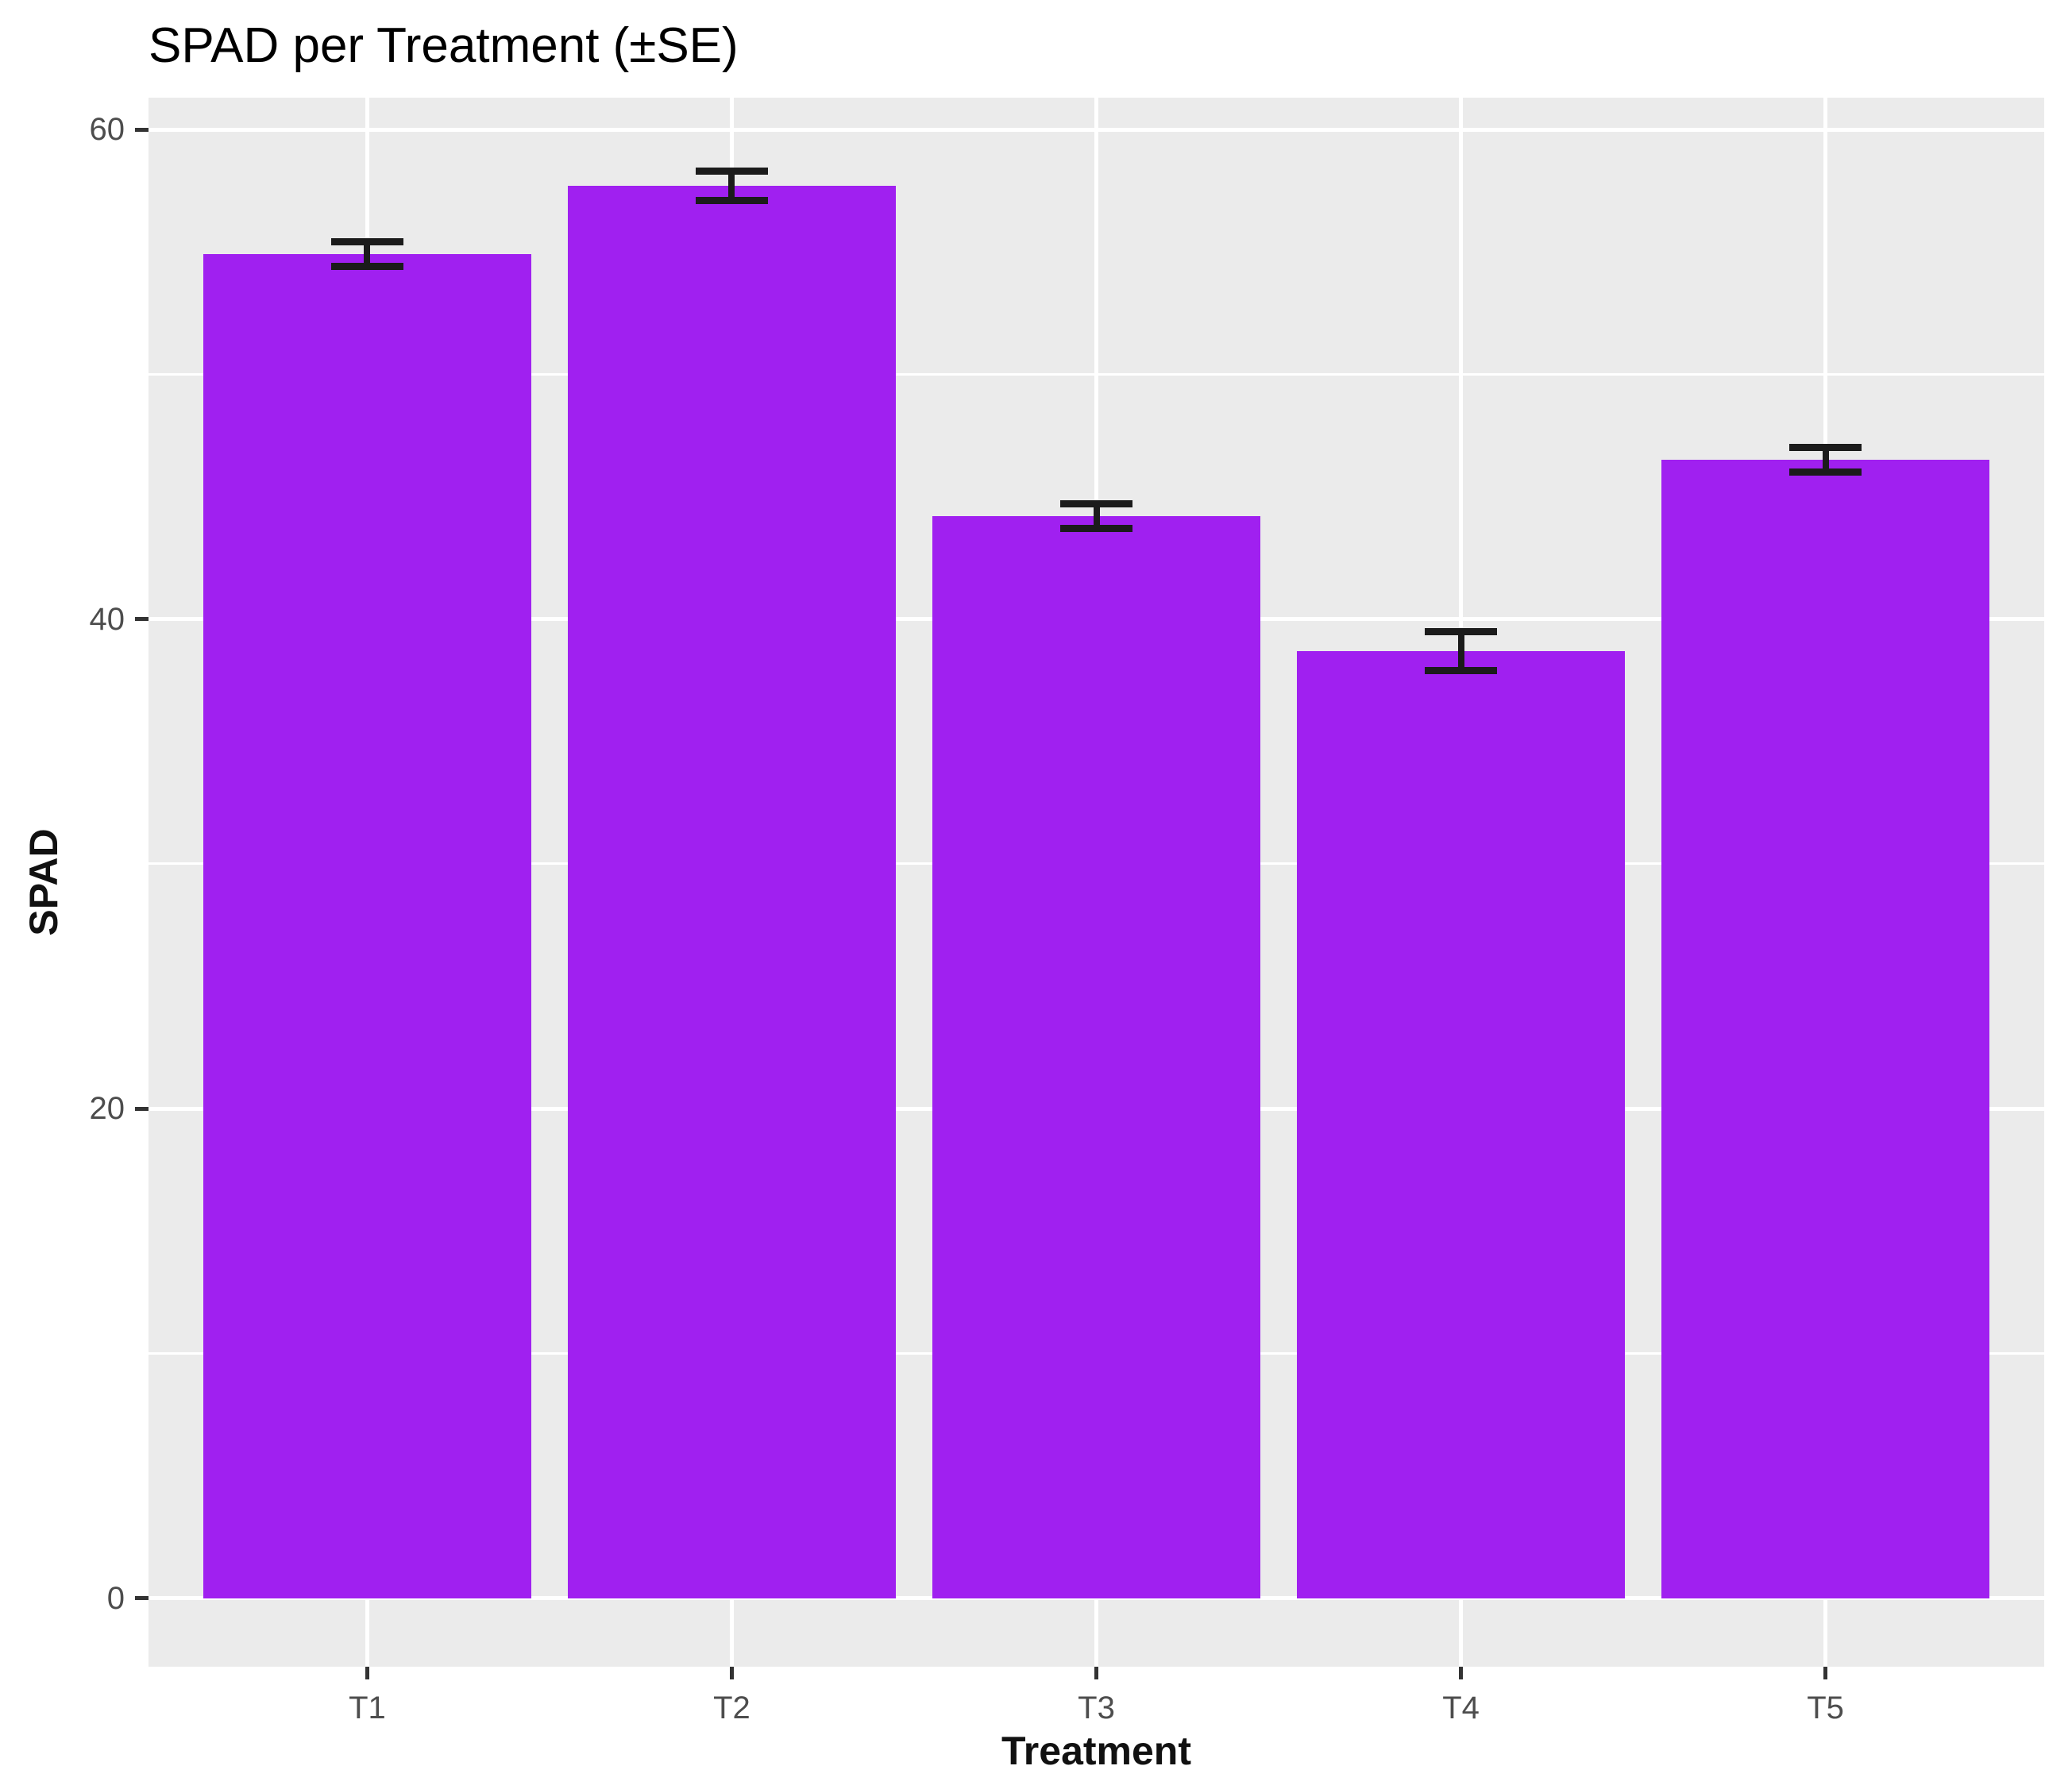 The image size is (2072, 1789). I want to click on error-bar-top-cap-T3, so click(1096, 504).